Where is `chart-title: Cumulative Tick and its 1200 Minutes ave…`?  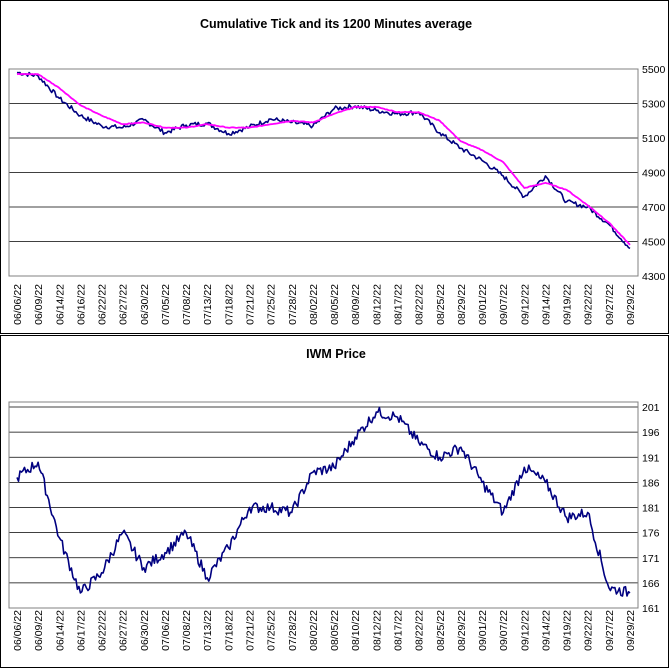
chart-title: Cumulative Tick and its 1200 Minutes ave… is located at coordinates (336, 24).